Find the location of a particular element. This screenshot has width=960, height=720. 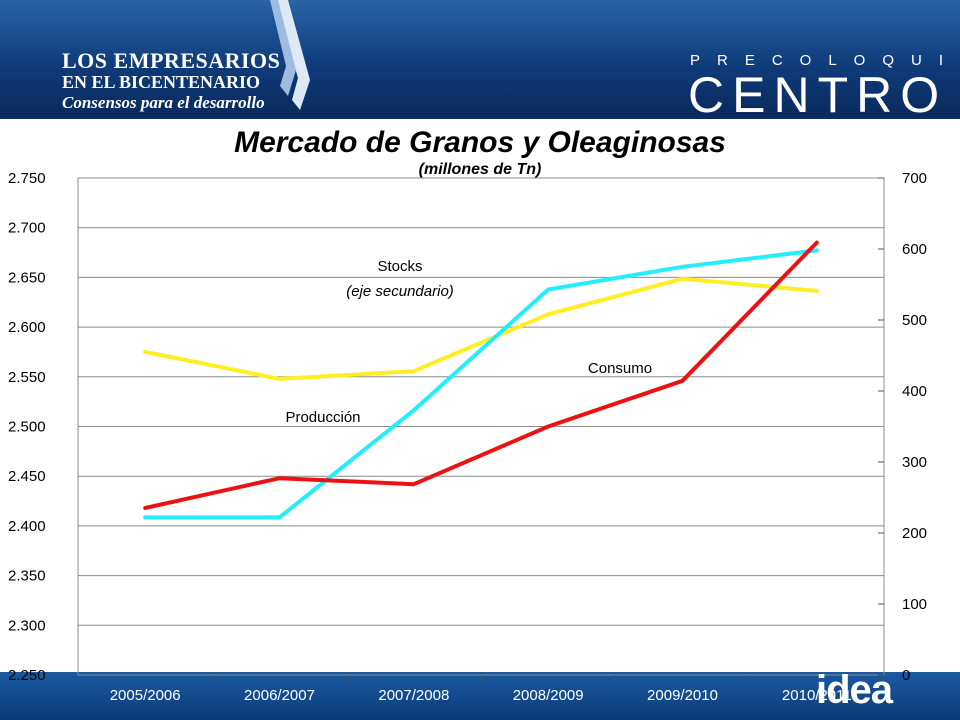

y2-tick-label: 100 is located at coordinates (914, 604).